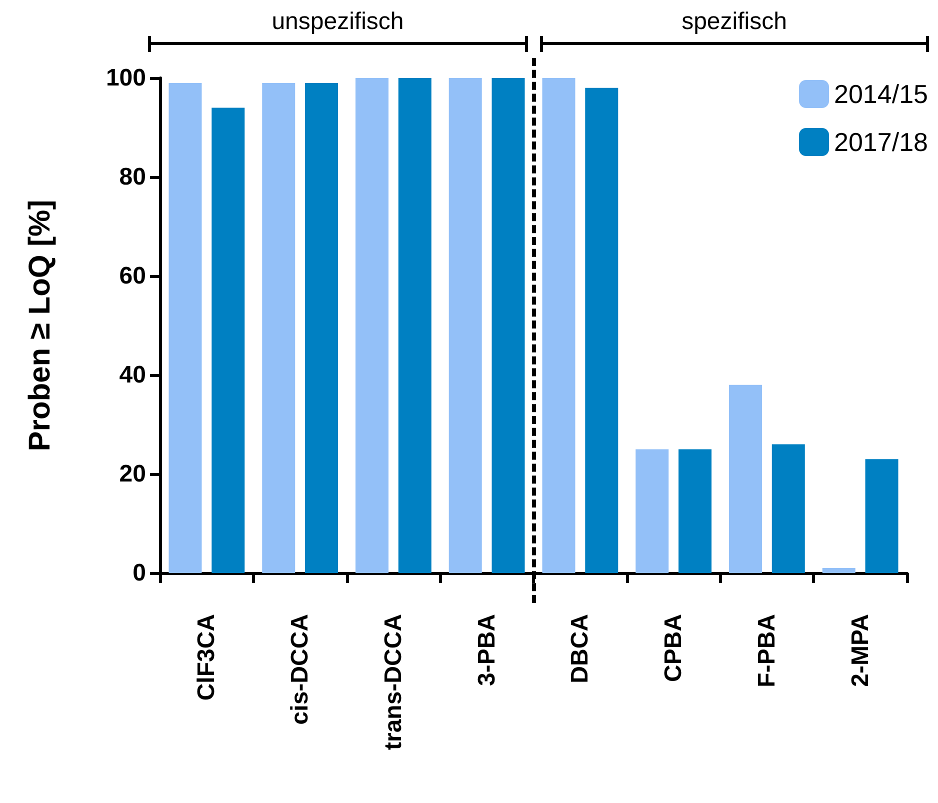  Describe the element at coordinates (132, 474) in the screenshot. I see `y-tick-label: 20` at that location.